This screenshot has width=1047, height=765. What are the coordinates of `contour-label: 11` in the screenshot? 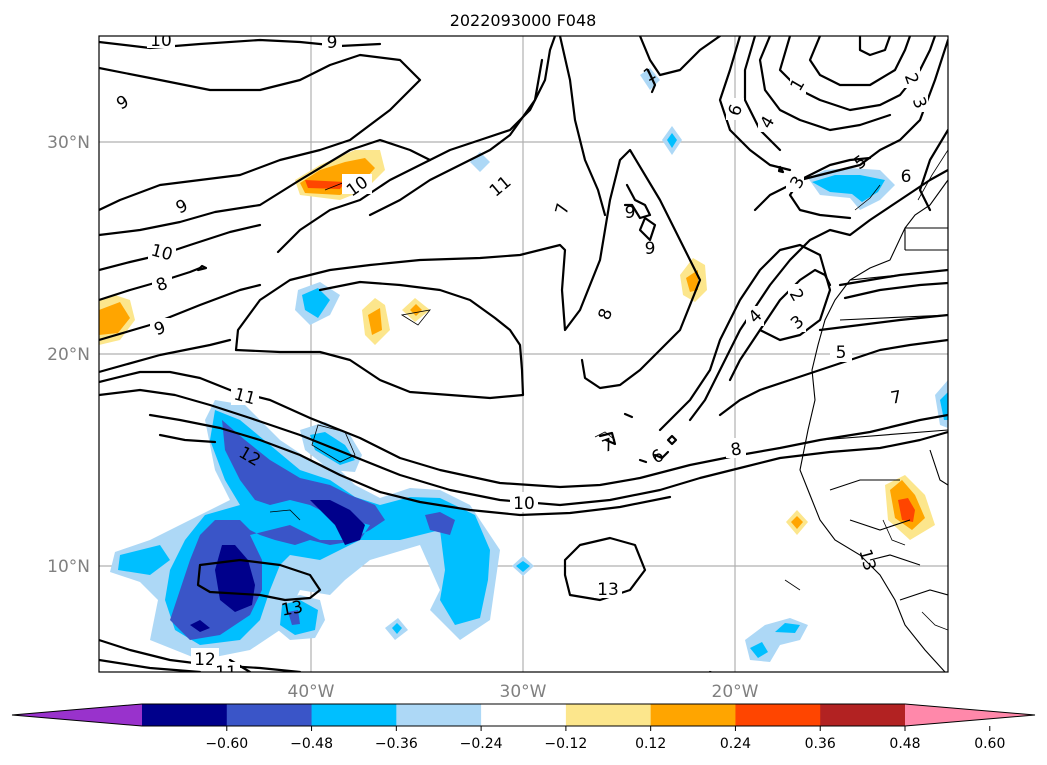 It's located at (226, 673).